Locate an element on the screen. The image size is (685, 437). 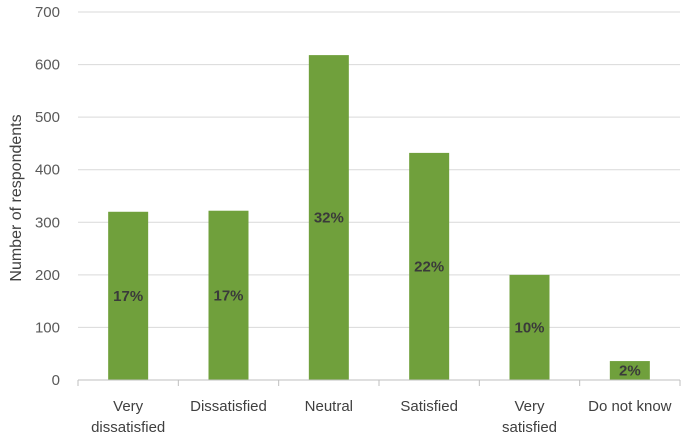
data-label: 22% is located at coordinates (429, 266).